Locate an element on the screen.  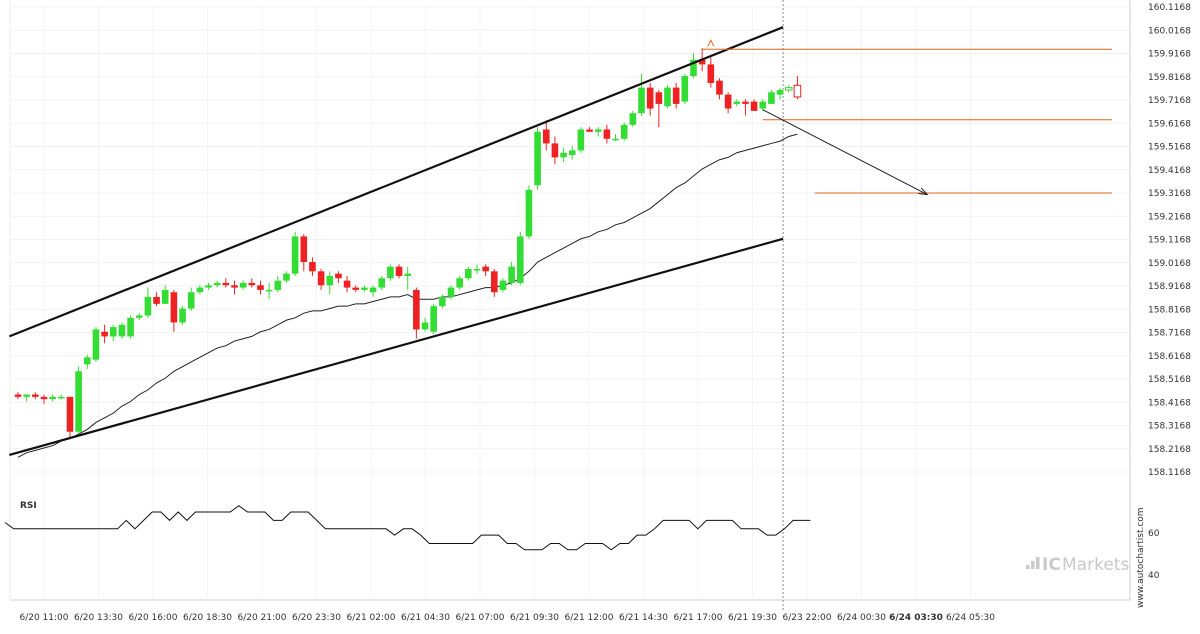
time-tick-label: 6/21 04:30 is located at coordinates (425, 618).